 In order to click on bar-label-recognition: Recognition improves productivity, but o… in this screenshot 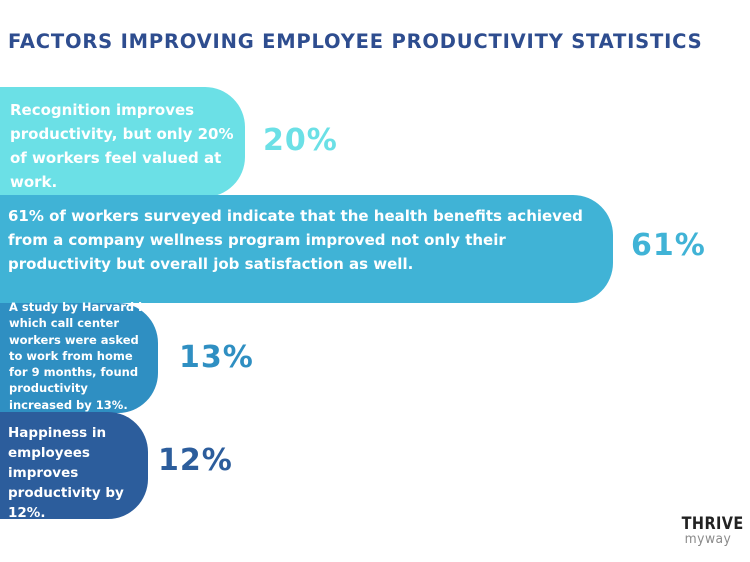, I will do `click(122, 146)`.